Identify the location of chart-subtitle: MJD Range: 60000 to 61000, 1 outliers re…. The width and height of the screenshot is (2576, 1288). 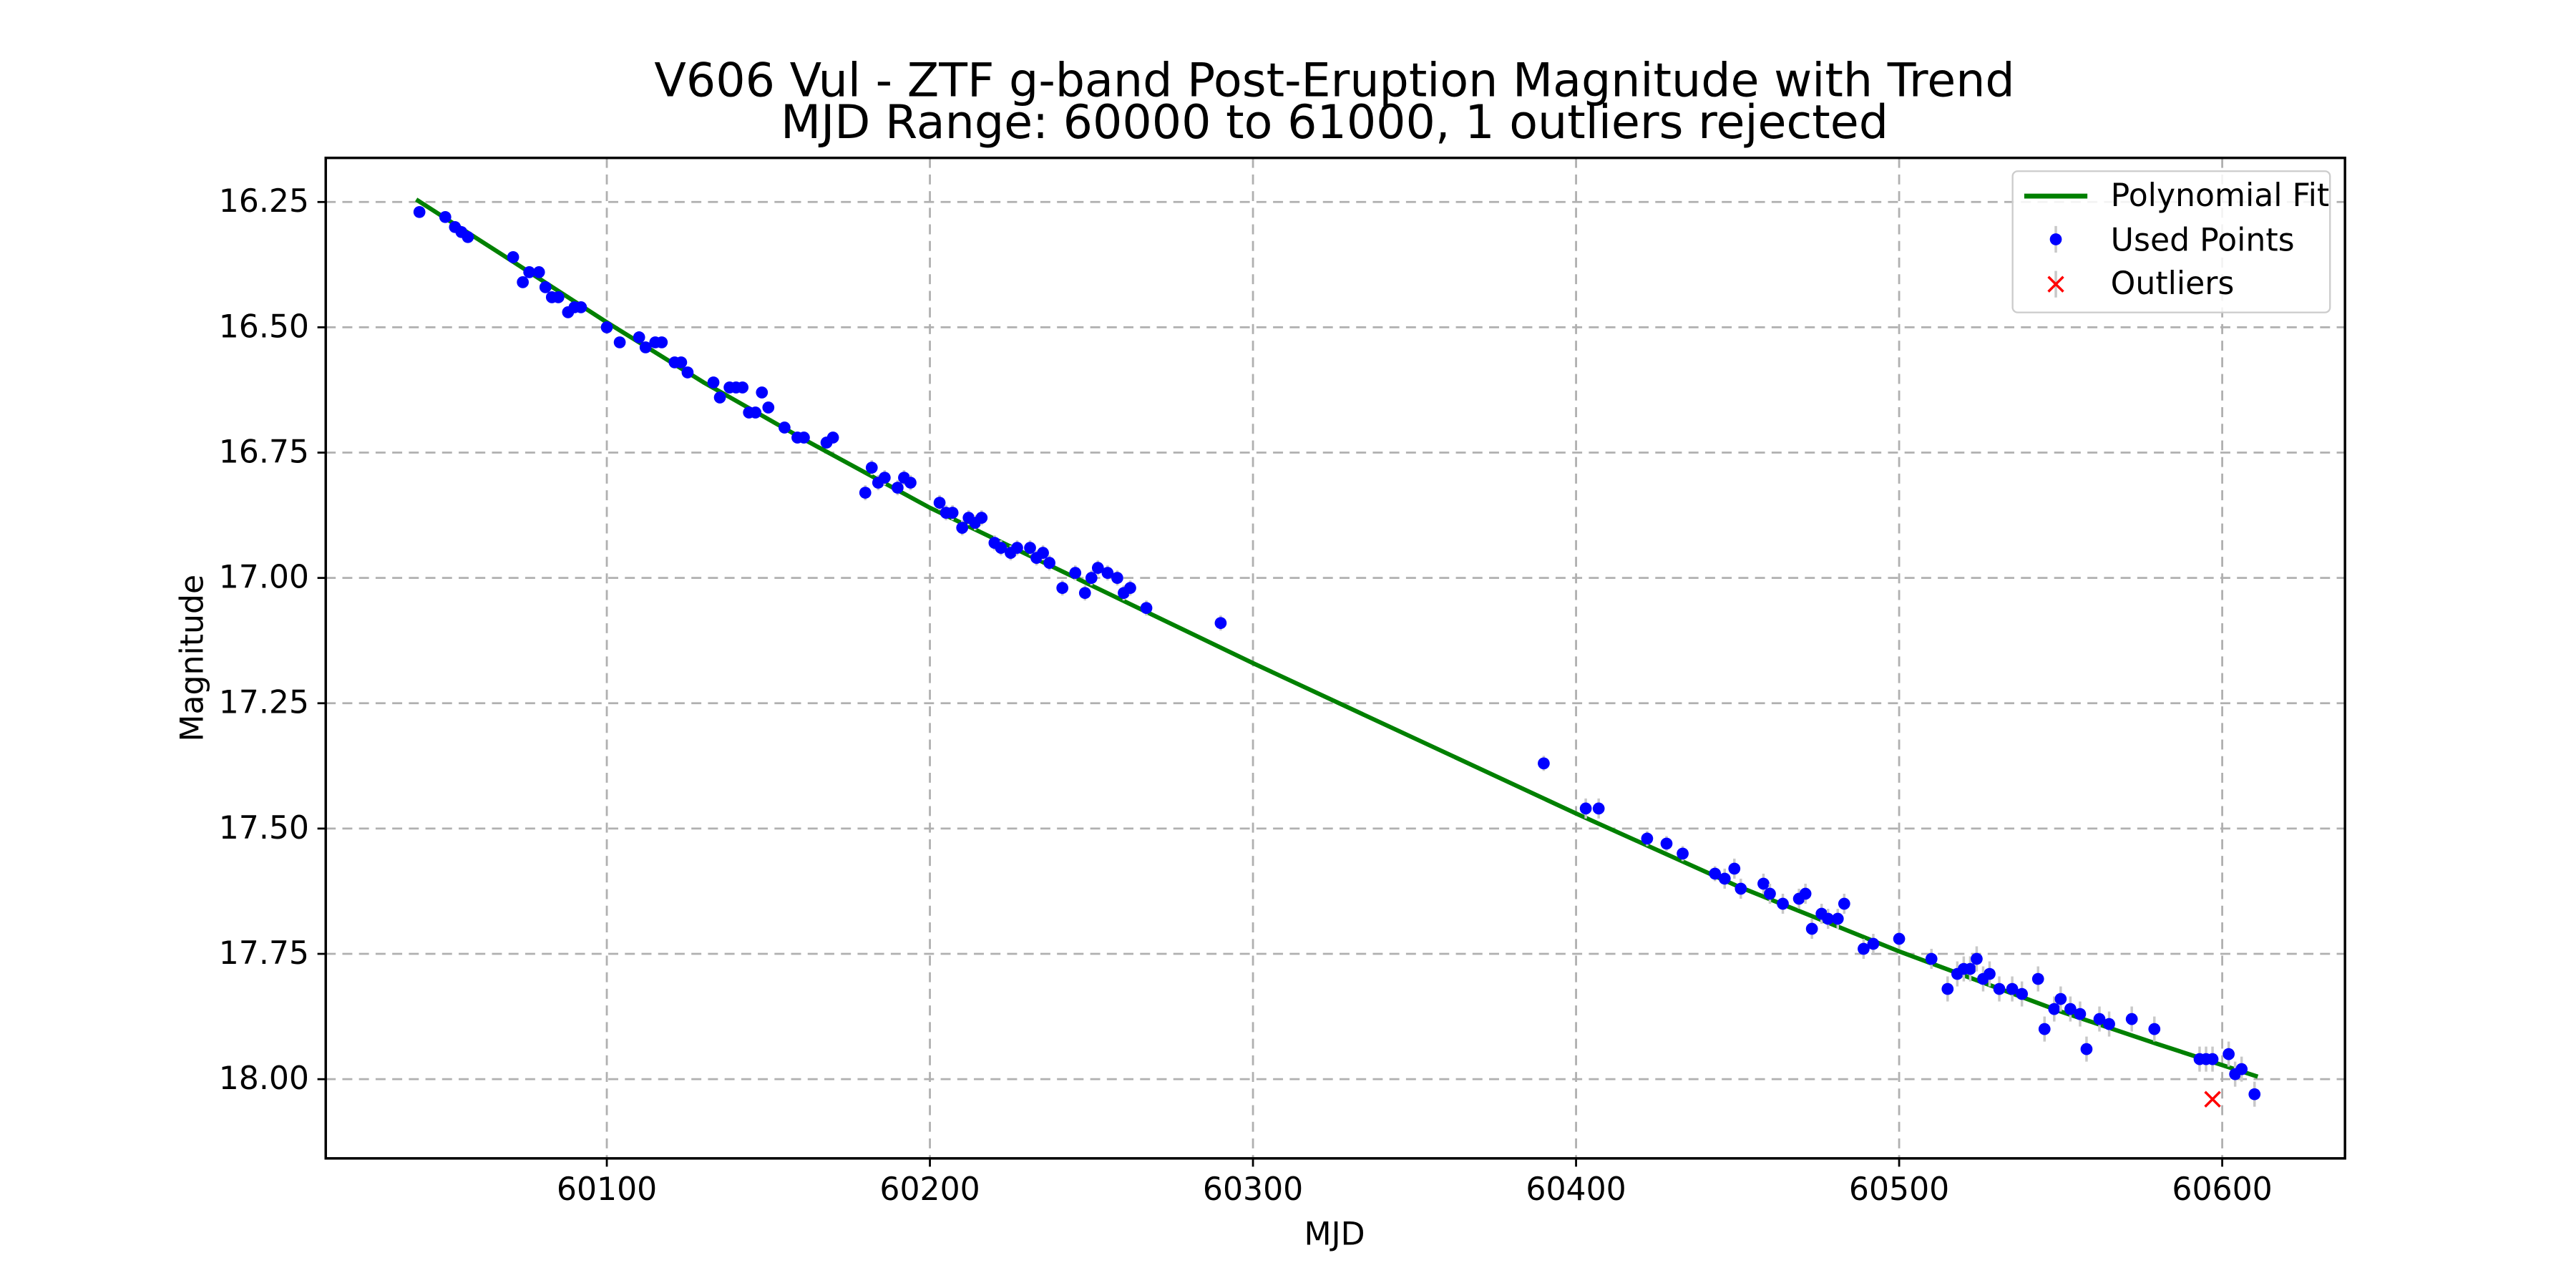
(1334, 123).